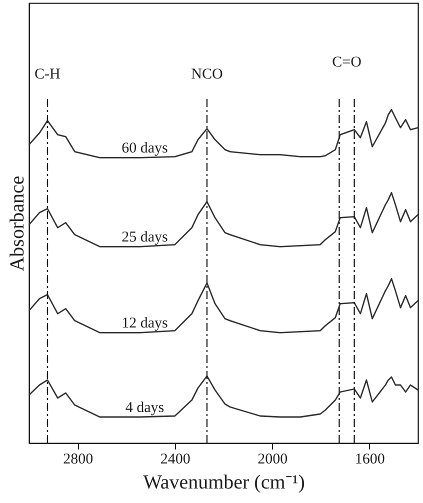  What do you see at coordinates (47, 74) in the screenshot?
I see `ref-line-label: C-H` at bounding box center [47, 74].